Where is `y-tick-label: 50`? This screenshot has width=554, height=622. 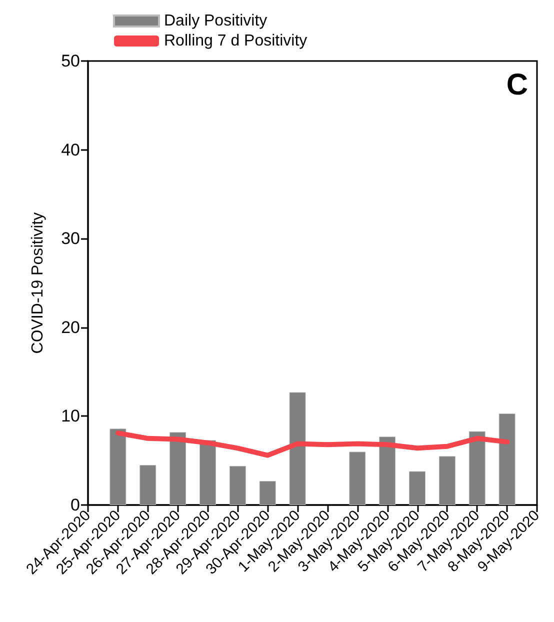 y-tick-label: 50 is located at coordinates (70, 61).